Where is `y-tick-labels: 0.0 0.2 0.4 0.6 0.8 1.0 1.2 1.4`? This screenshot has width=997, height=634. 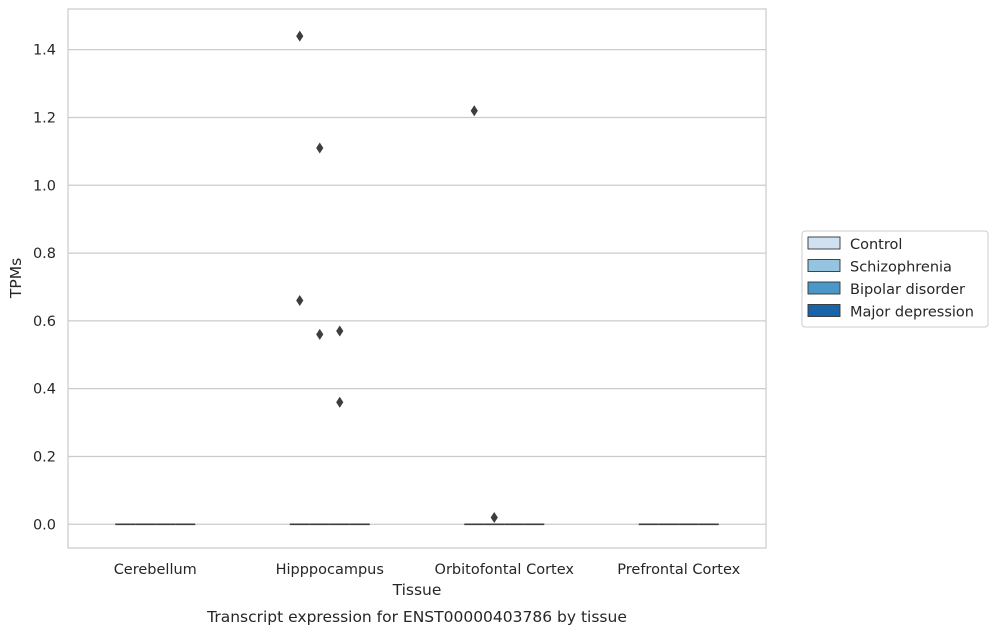
y-tick-labels: 0.0 0.2 0.4 0.6 0.8 1.0 1.2 1.4 is located at coordinates (44, 288).